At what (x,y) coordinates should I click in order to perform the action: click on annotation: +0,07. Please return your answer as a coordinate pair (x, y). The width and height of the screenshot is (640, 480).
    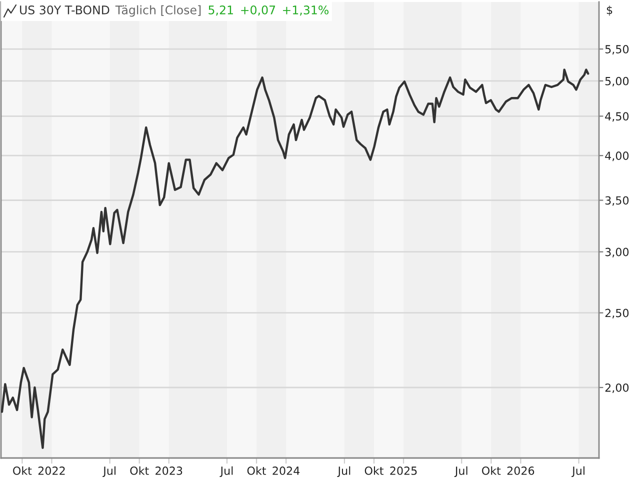
    Looking at the image, I should click on (258, 10).